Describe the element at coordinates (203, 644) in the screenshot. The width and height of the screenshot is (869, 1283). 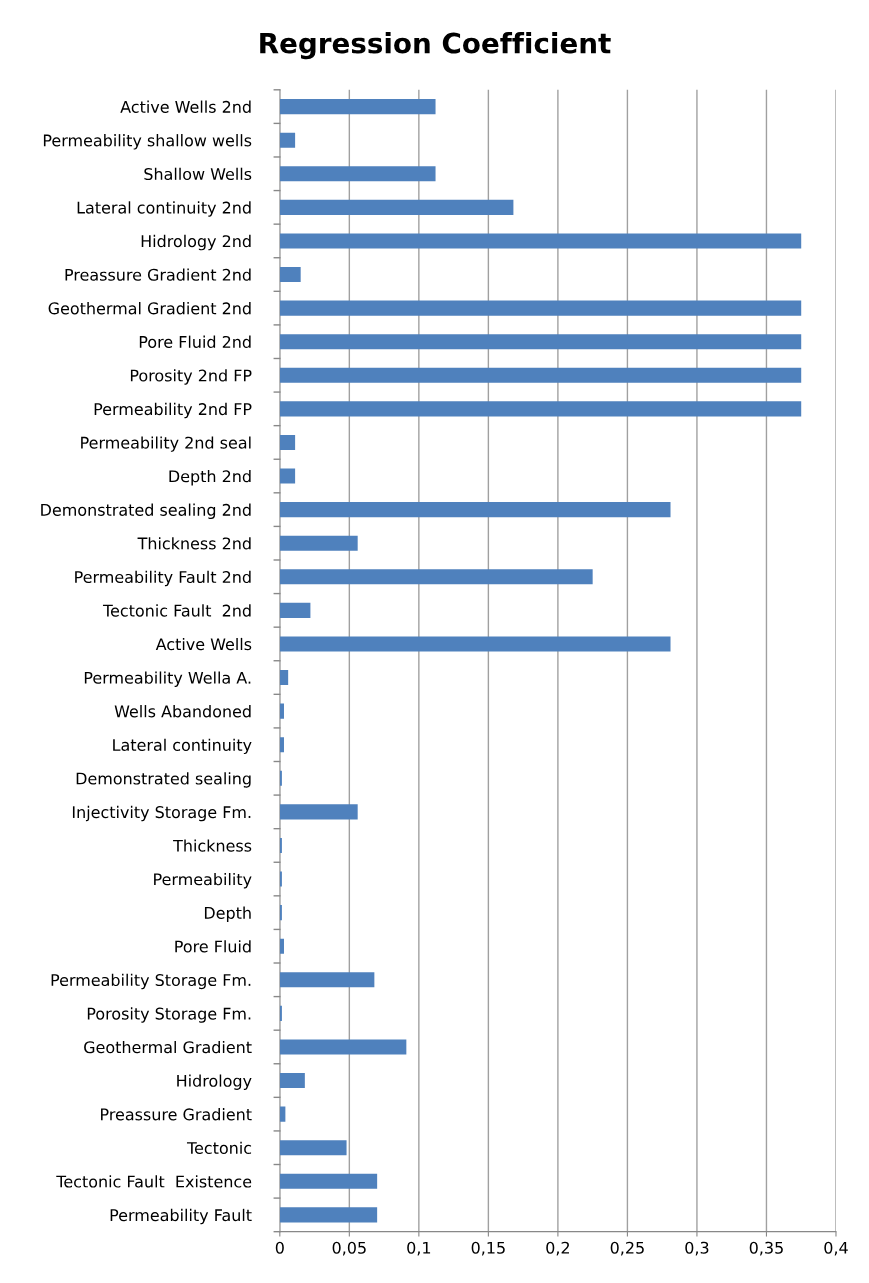
I see `y-tick-label: Active Wells` at that location.